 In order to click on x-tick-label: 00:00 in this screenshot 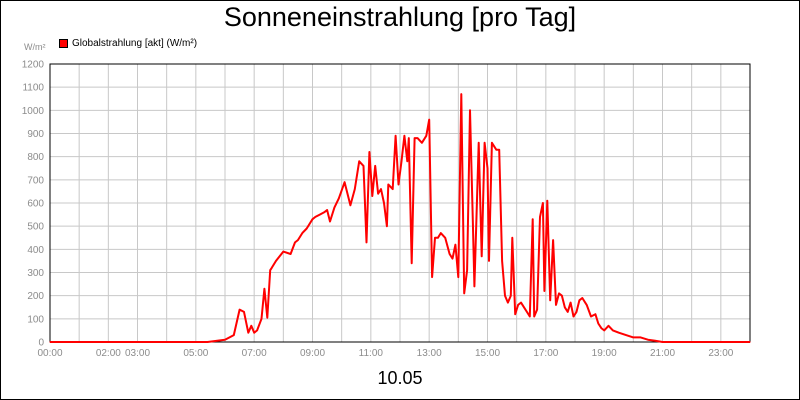, I will do `click(49, 353)`.